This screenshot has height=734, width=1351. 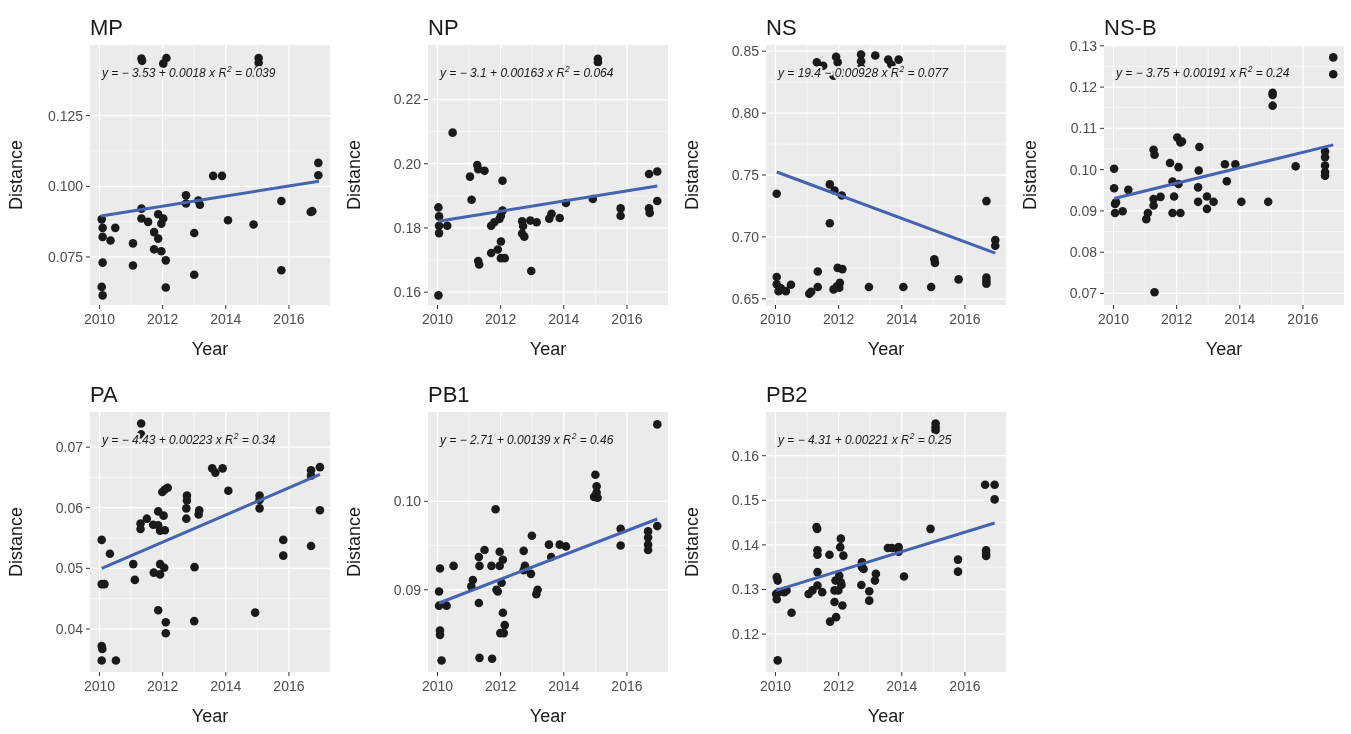 What do you see at coordinates (407, 163) in the screenshot?
I see `y-tick-label: 0.20` at bounding box center [407, 163].